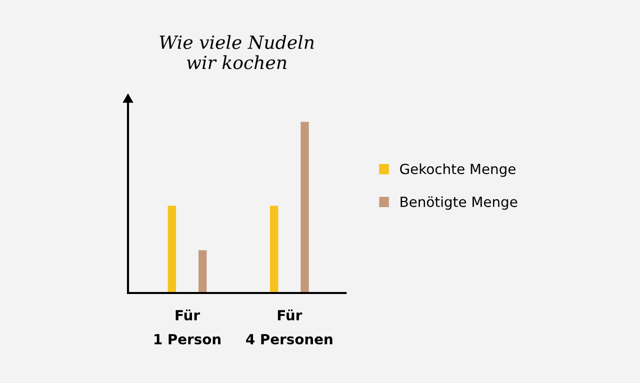  Describe the element at coordinates (237, 52) in the screenshot. I see `chart-title: Wie viele Nudeln wir kochen` at that location.